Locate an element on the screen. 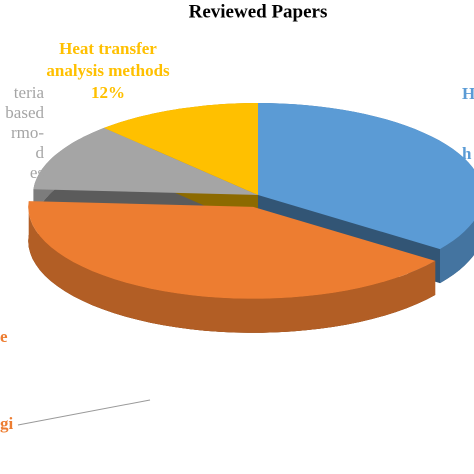 The height and width of the screenshot is (474, 474). chart-title: Reviewed Papers is located at coordinates (258, 11).